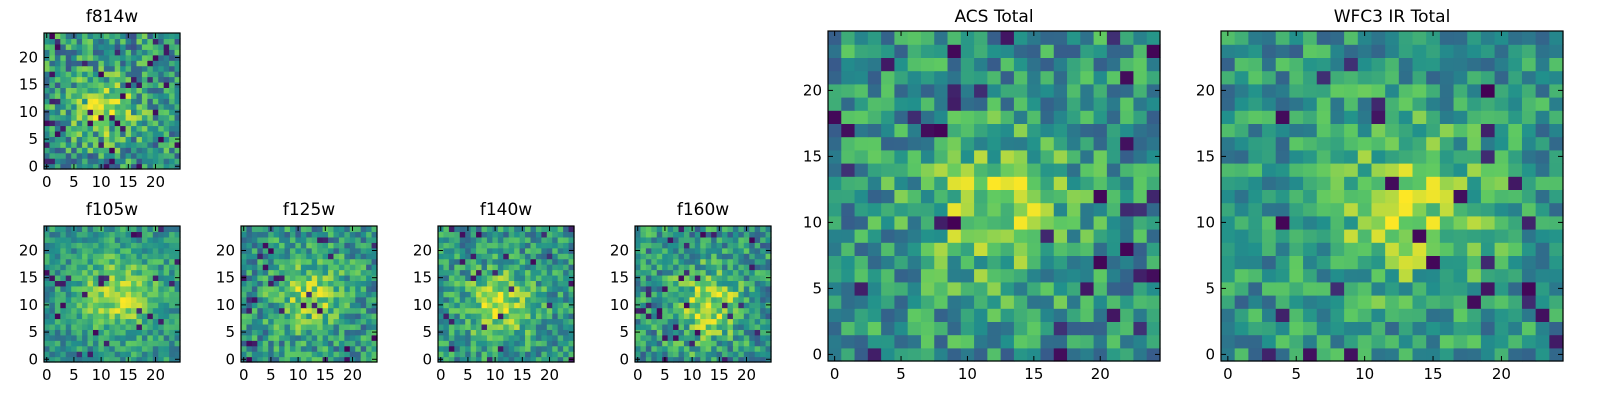 This screenshot has width=1600, height=400. I want to click on x-tick-label: 10, so click(1364, 374).